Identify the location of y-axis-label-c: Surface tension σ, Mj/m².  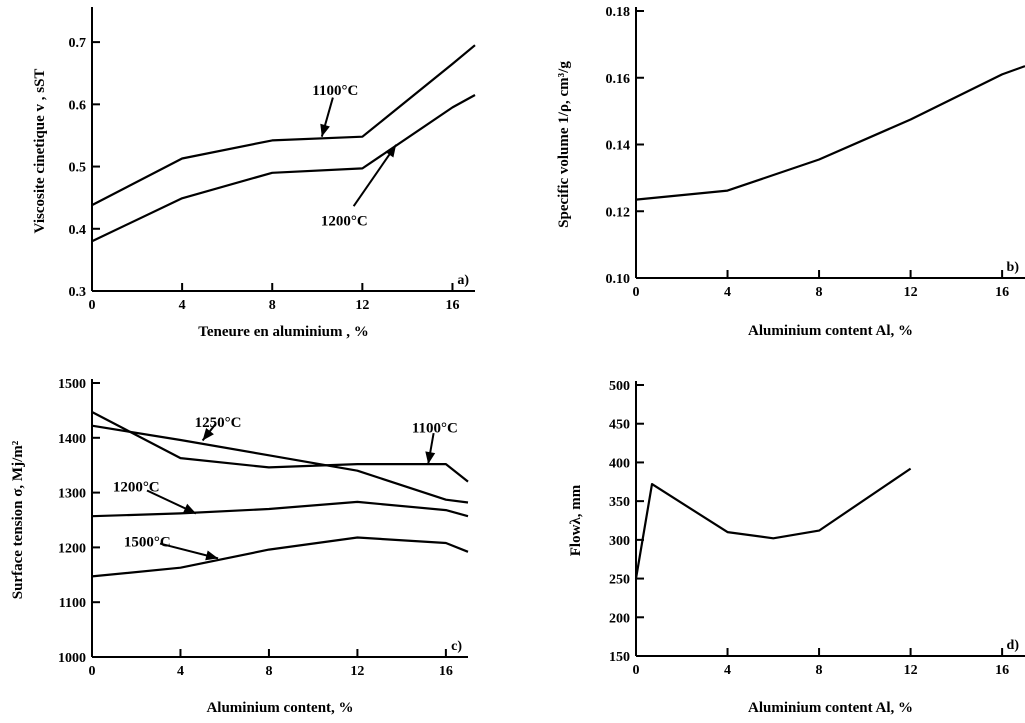
(18, 519).